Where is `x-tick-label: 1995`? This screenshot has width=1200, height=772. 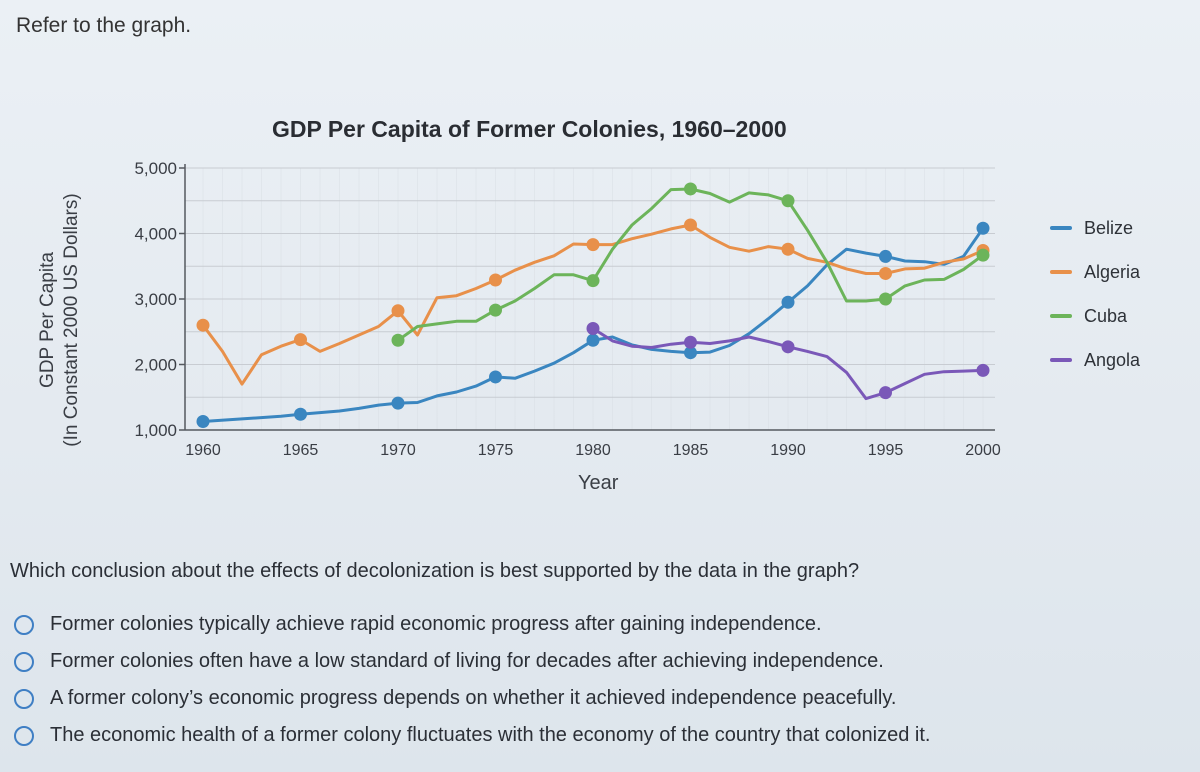 x-tick-label: 1995 is located at coordinates (886, 450).